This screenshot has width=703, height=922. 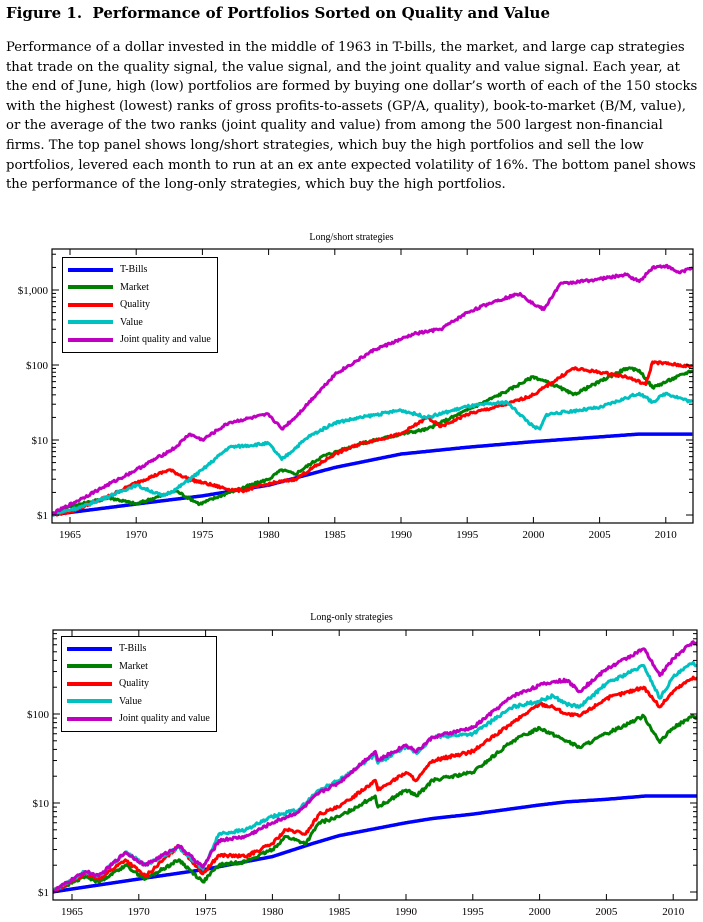 What do you see at coordinates (33, 291) in the screenshot?
I see `y-tick-label: $1,000` at bounding box center [33, 291].